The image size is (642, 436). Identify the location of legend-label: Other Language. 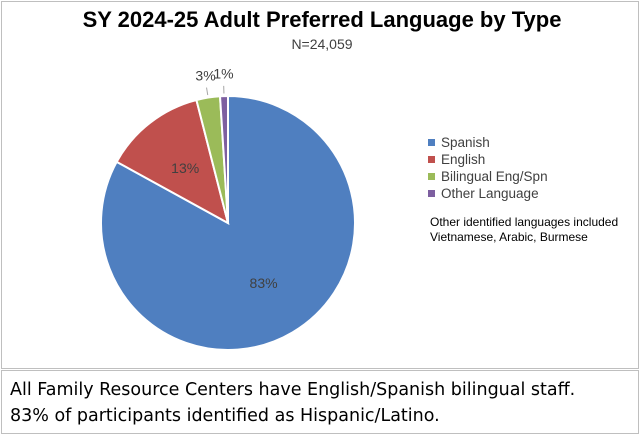
(490, 193).